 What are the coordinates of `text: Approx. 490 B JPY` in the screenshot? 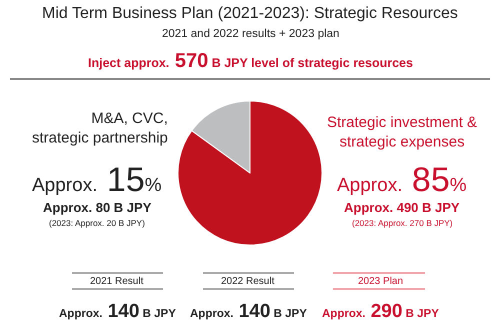 It's located at (402, 207).